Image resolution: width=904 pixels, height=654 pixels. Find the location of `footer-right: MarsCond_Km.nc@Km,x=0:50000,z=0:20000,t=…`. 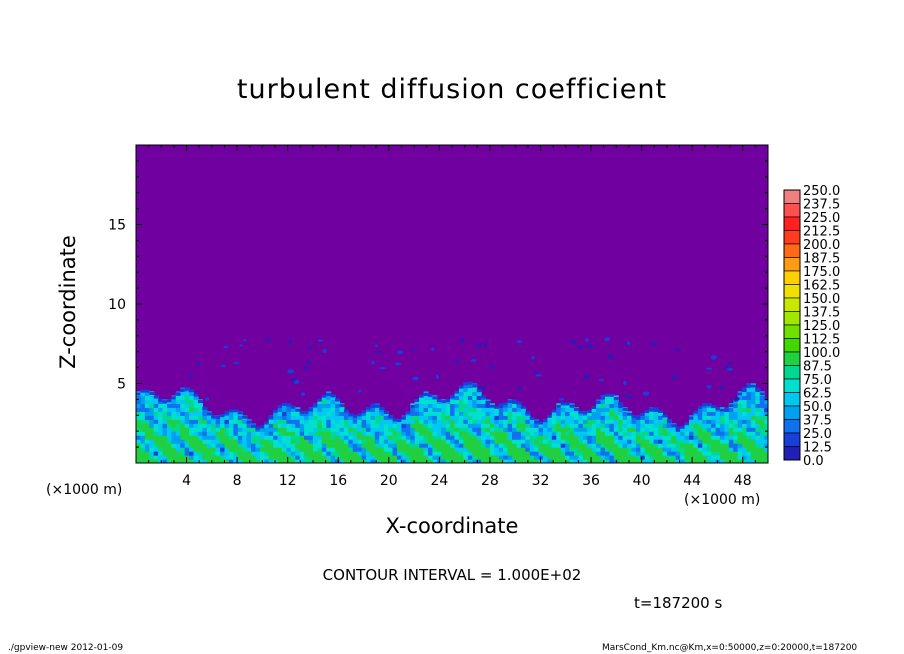

footer-right: MarsCond_Km.nc@Km,x=0:50000,z=0:20000,t=… is located at coordinates (730, 648).